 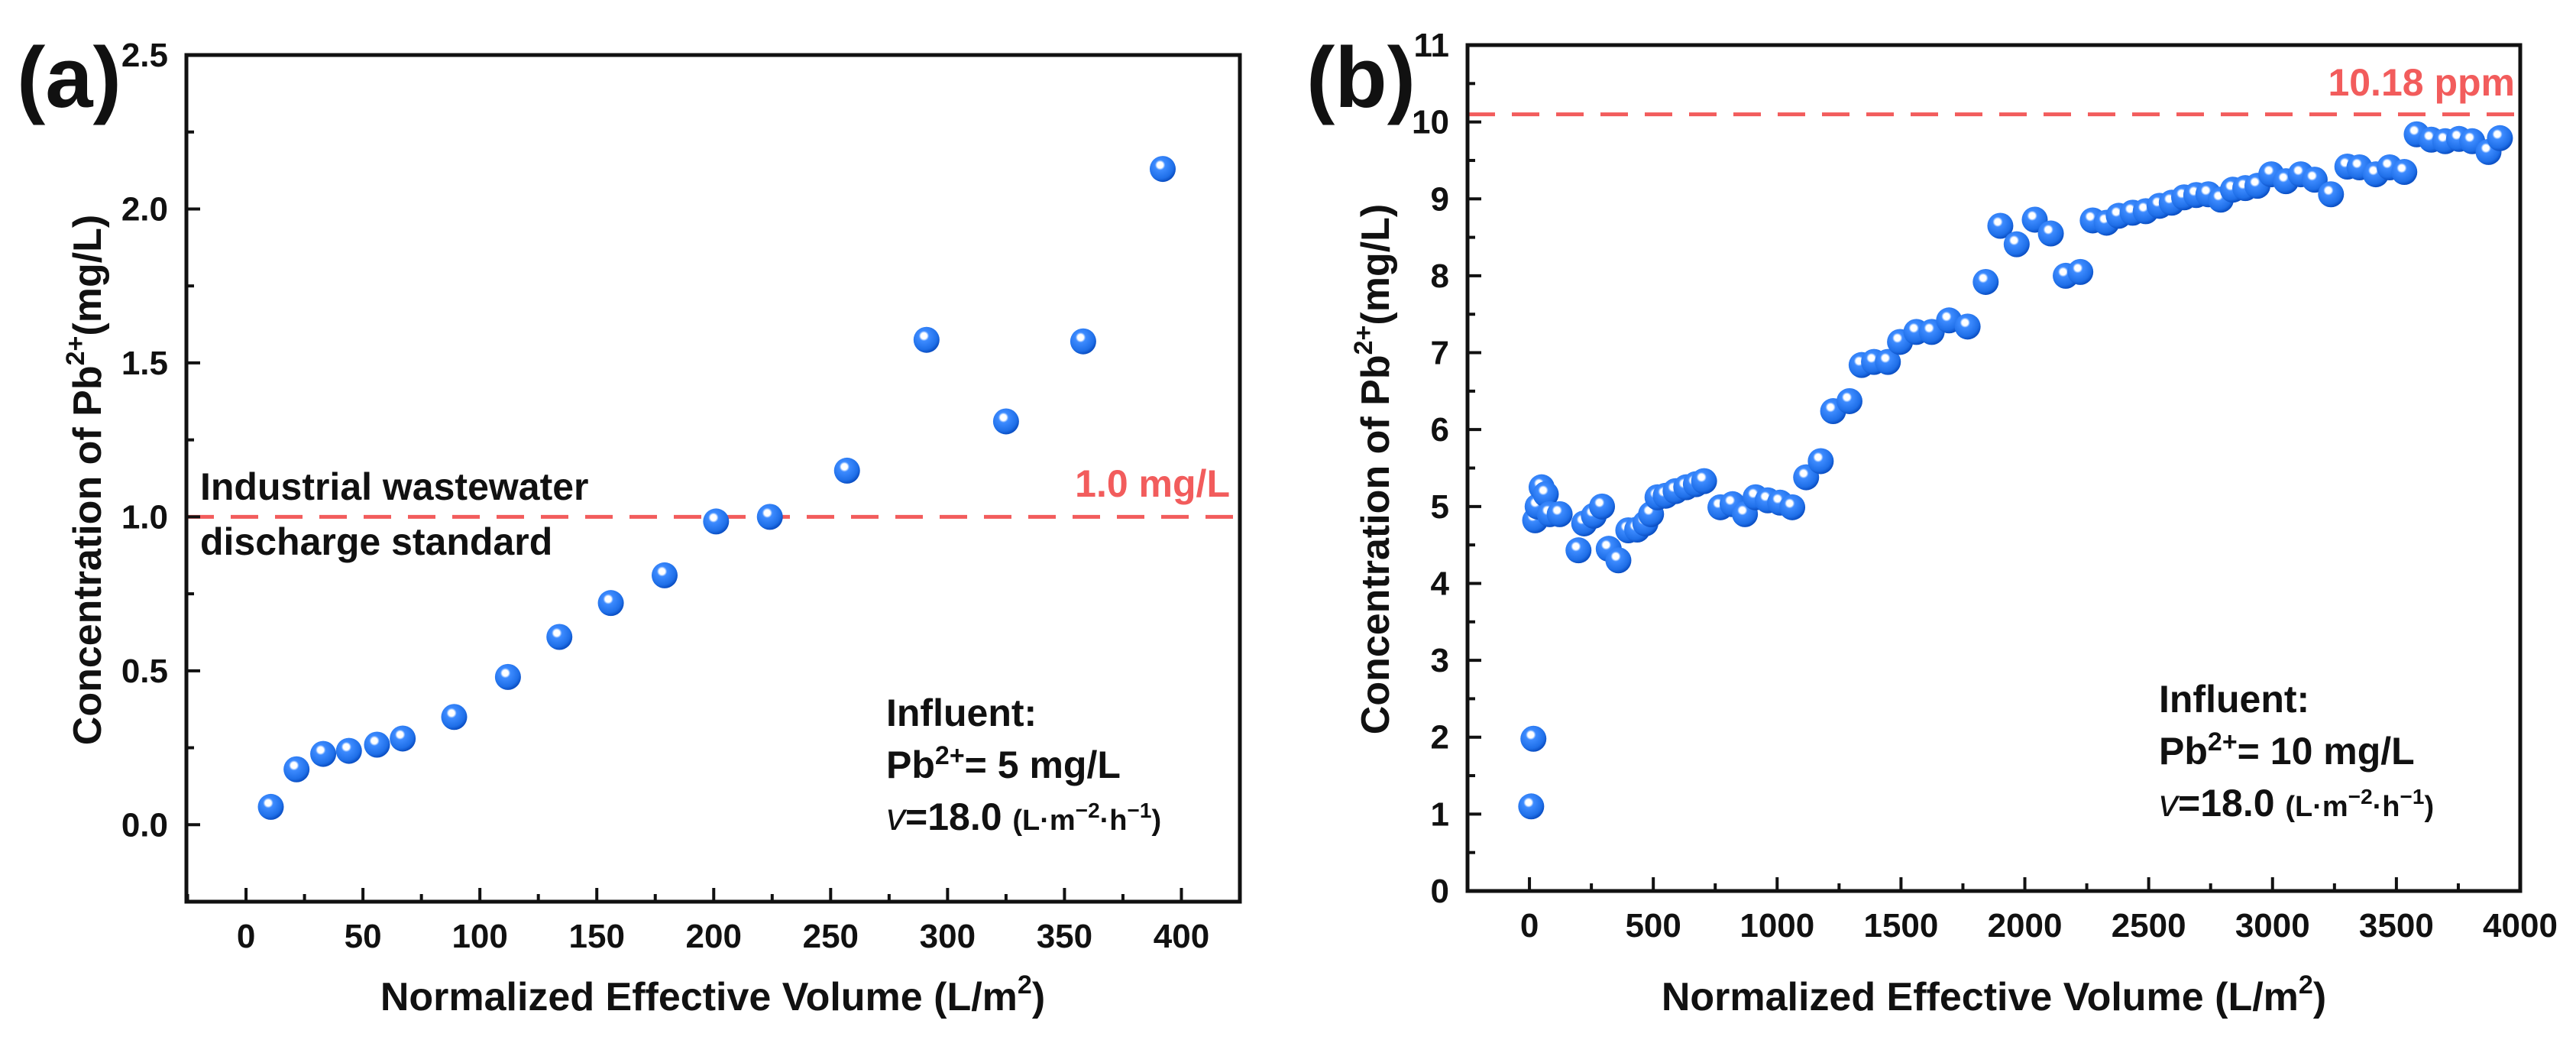 What do you see at coordinates (1431, 45) in the screenshot?
I see `y-tick-label: 11` at bounding box center [1431, 45].